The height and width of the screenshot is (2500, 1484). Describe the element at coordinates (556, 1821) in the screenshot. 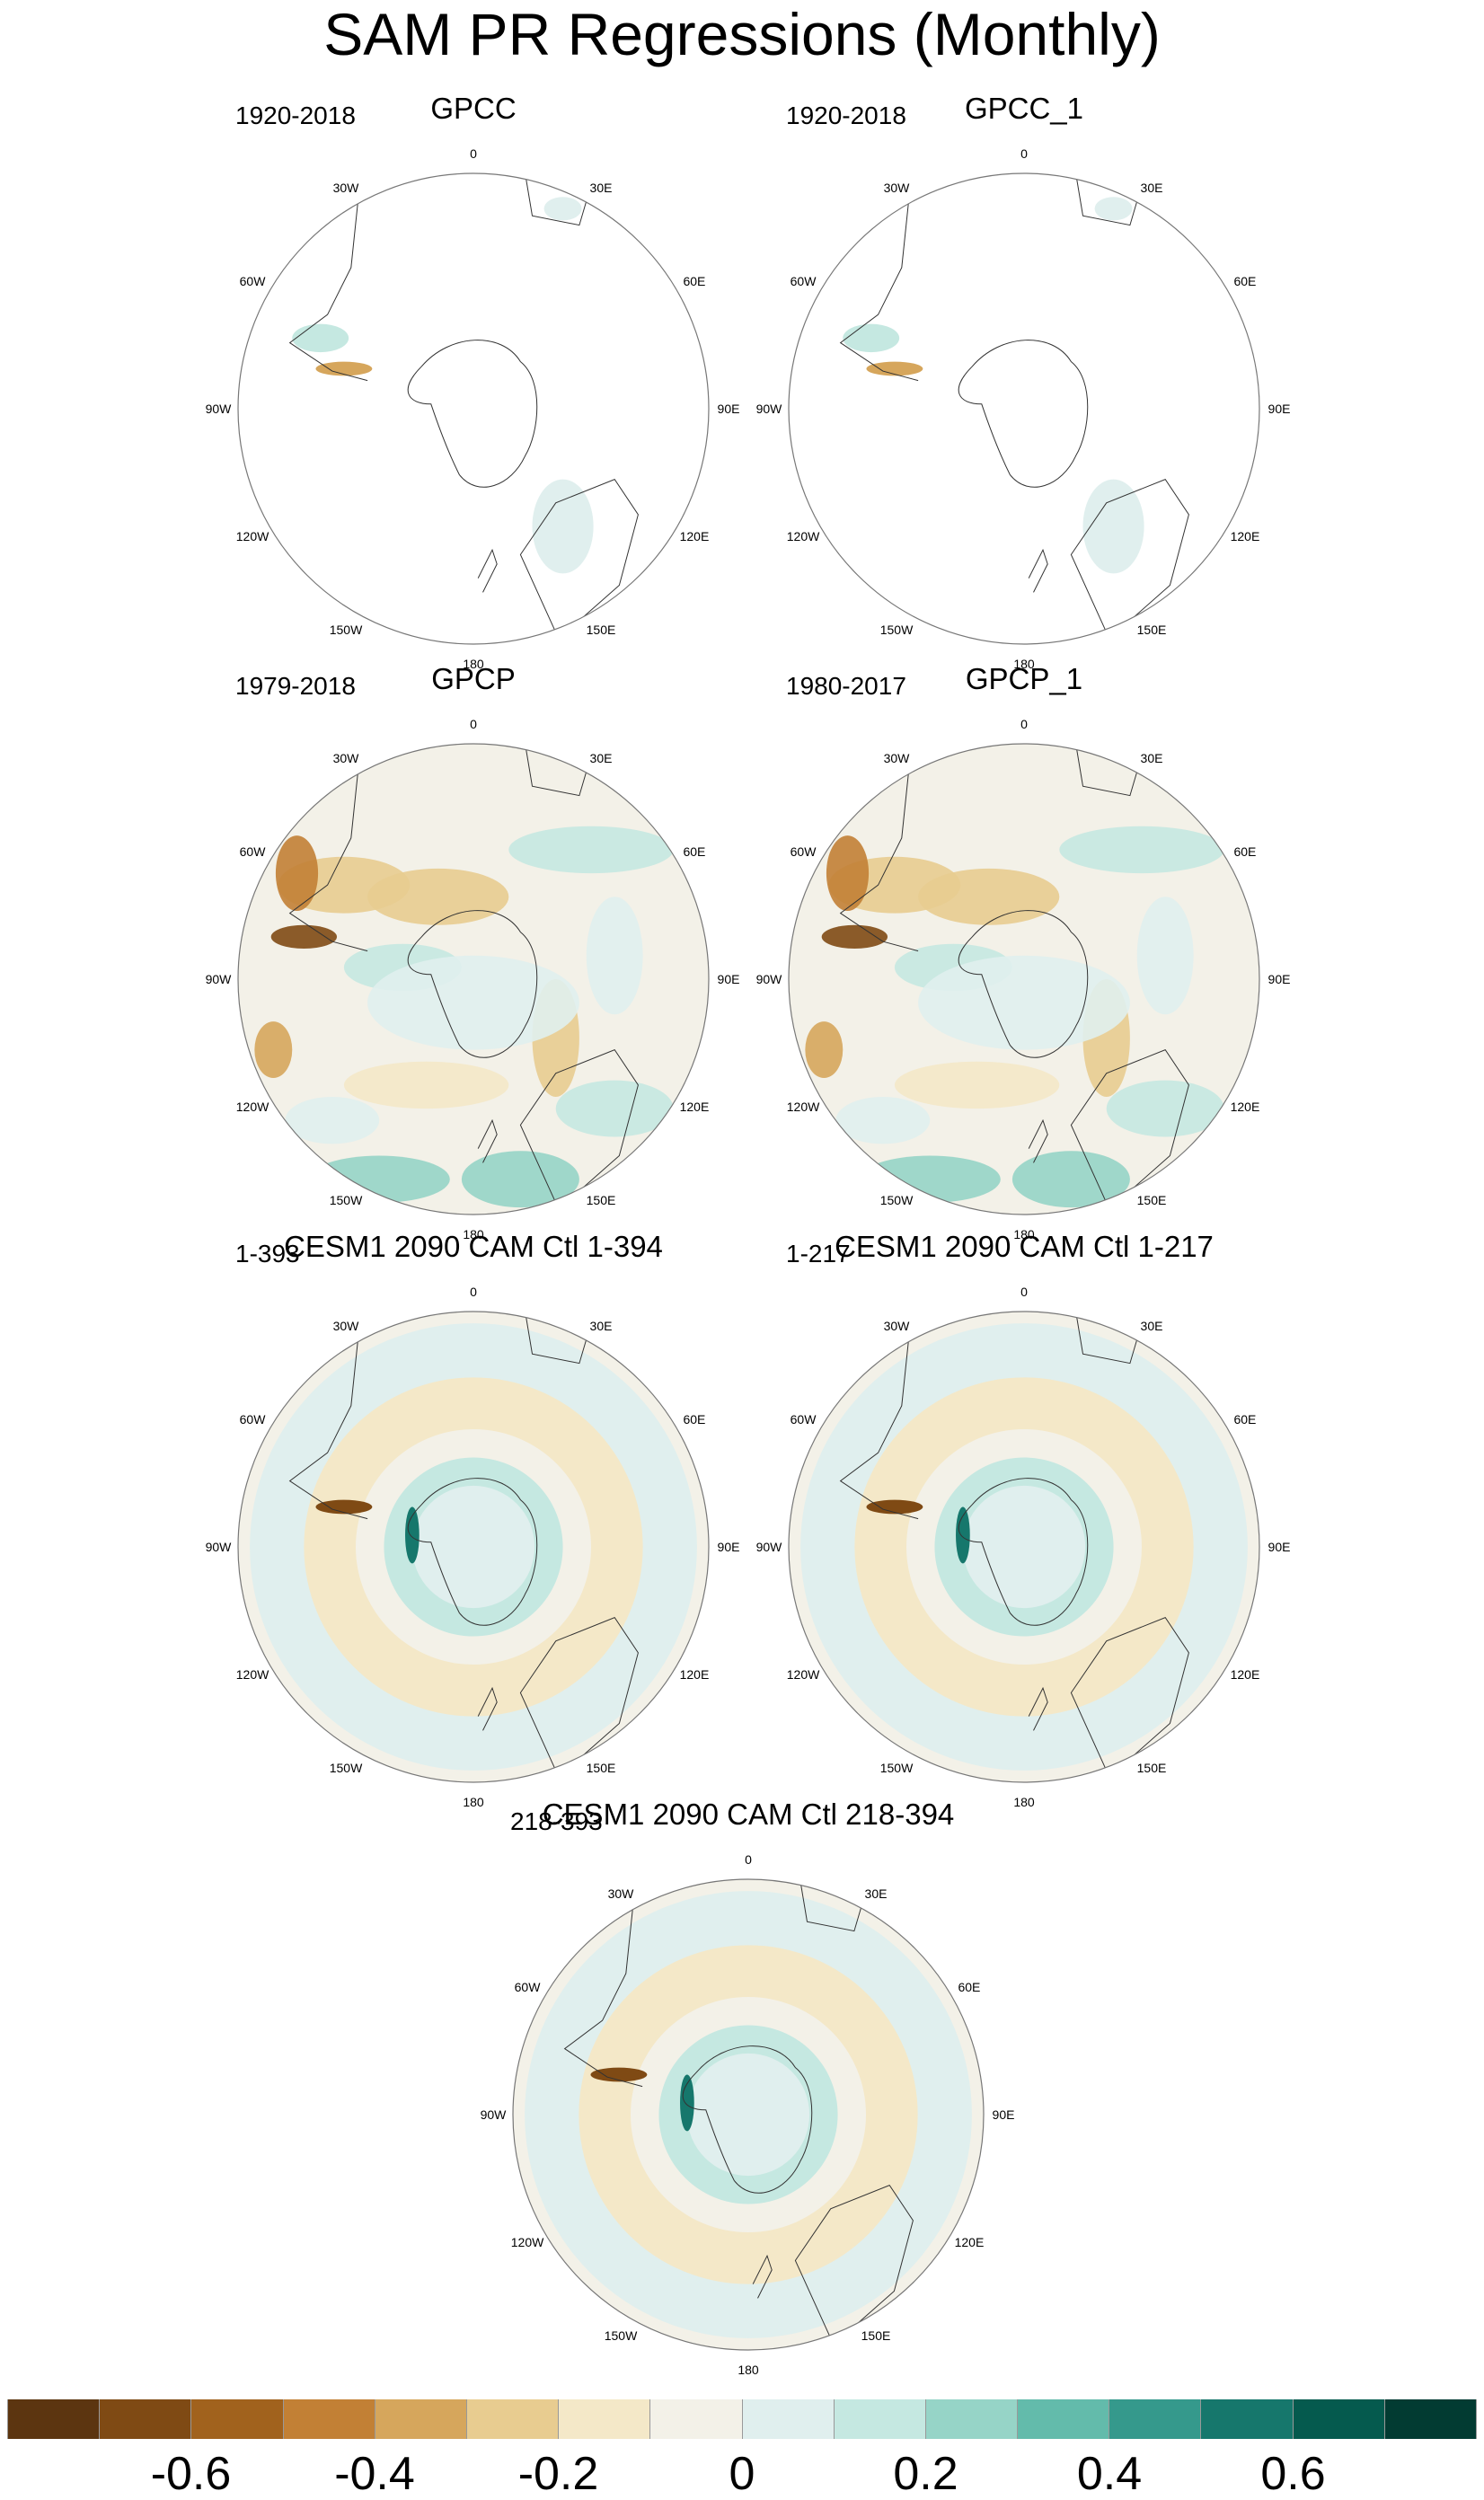

I see `panel-period: 218-393` at that location.